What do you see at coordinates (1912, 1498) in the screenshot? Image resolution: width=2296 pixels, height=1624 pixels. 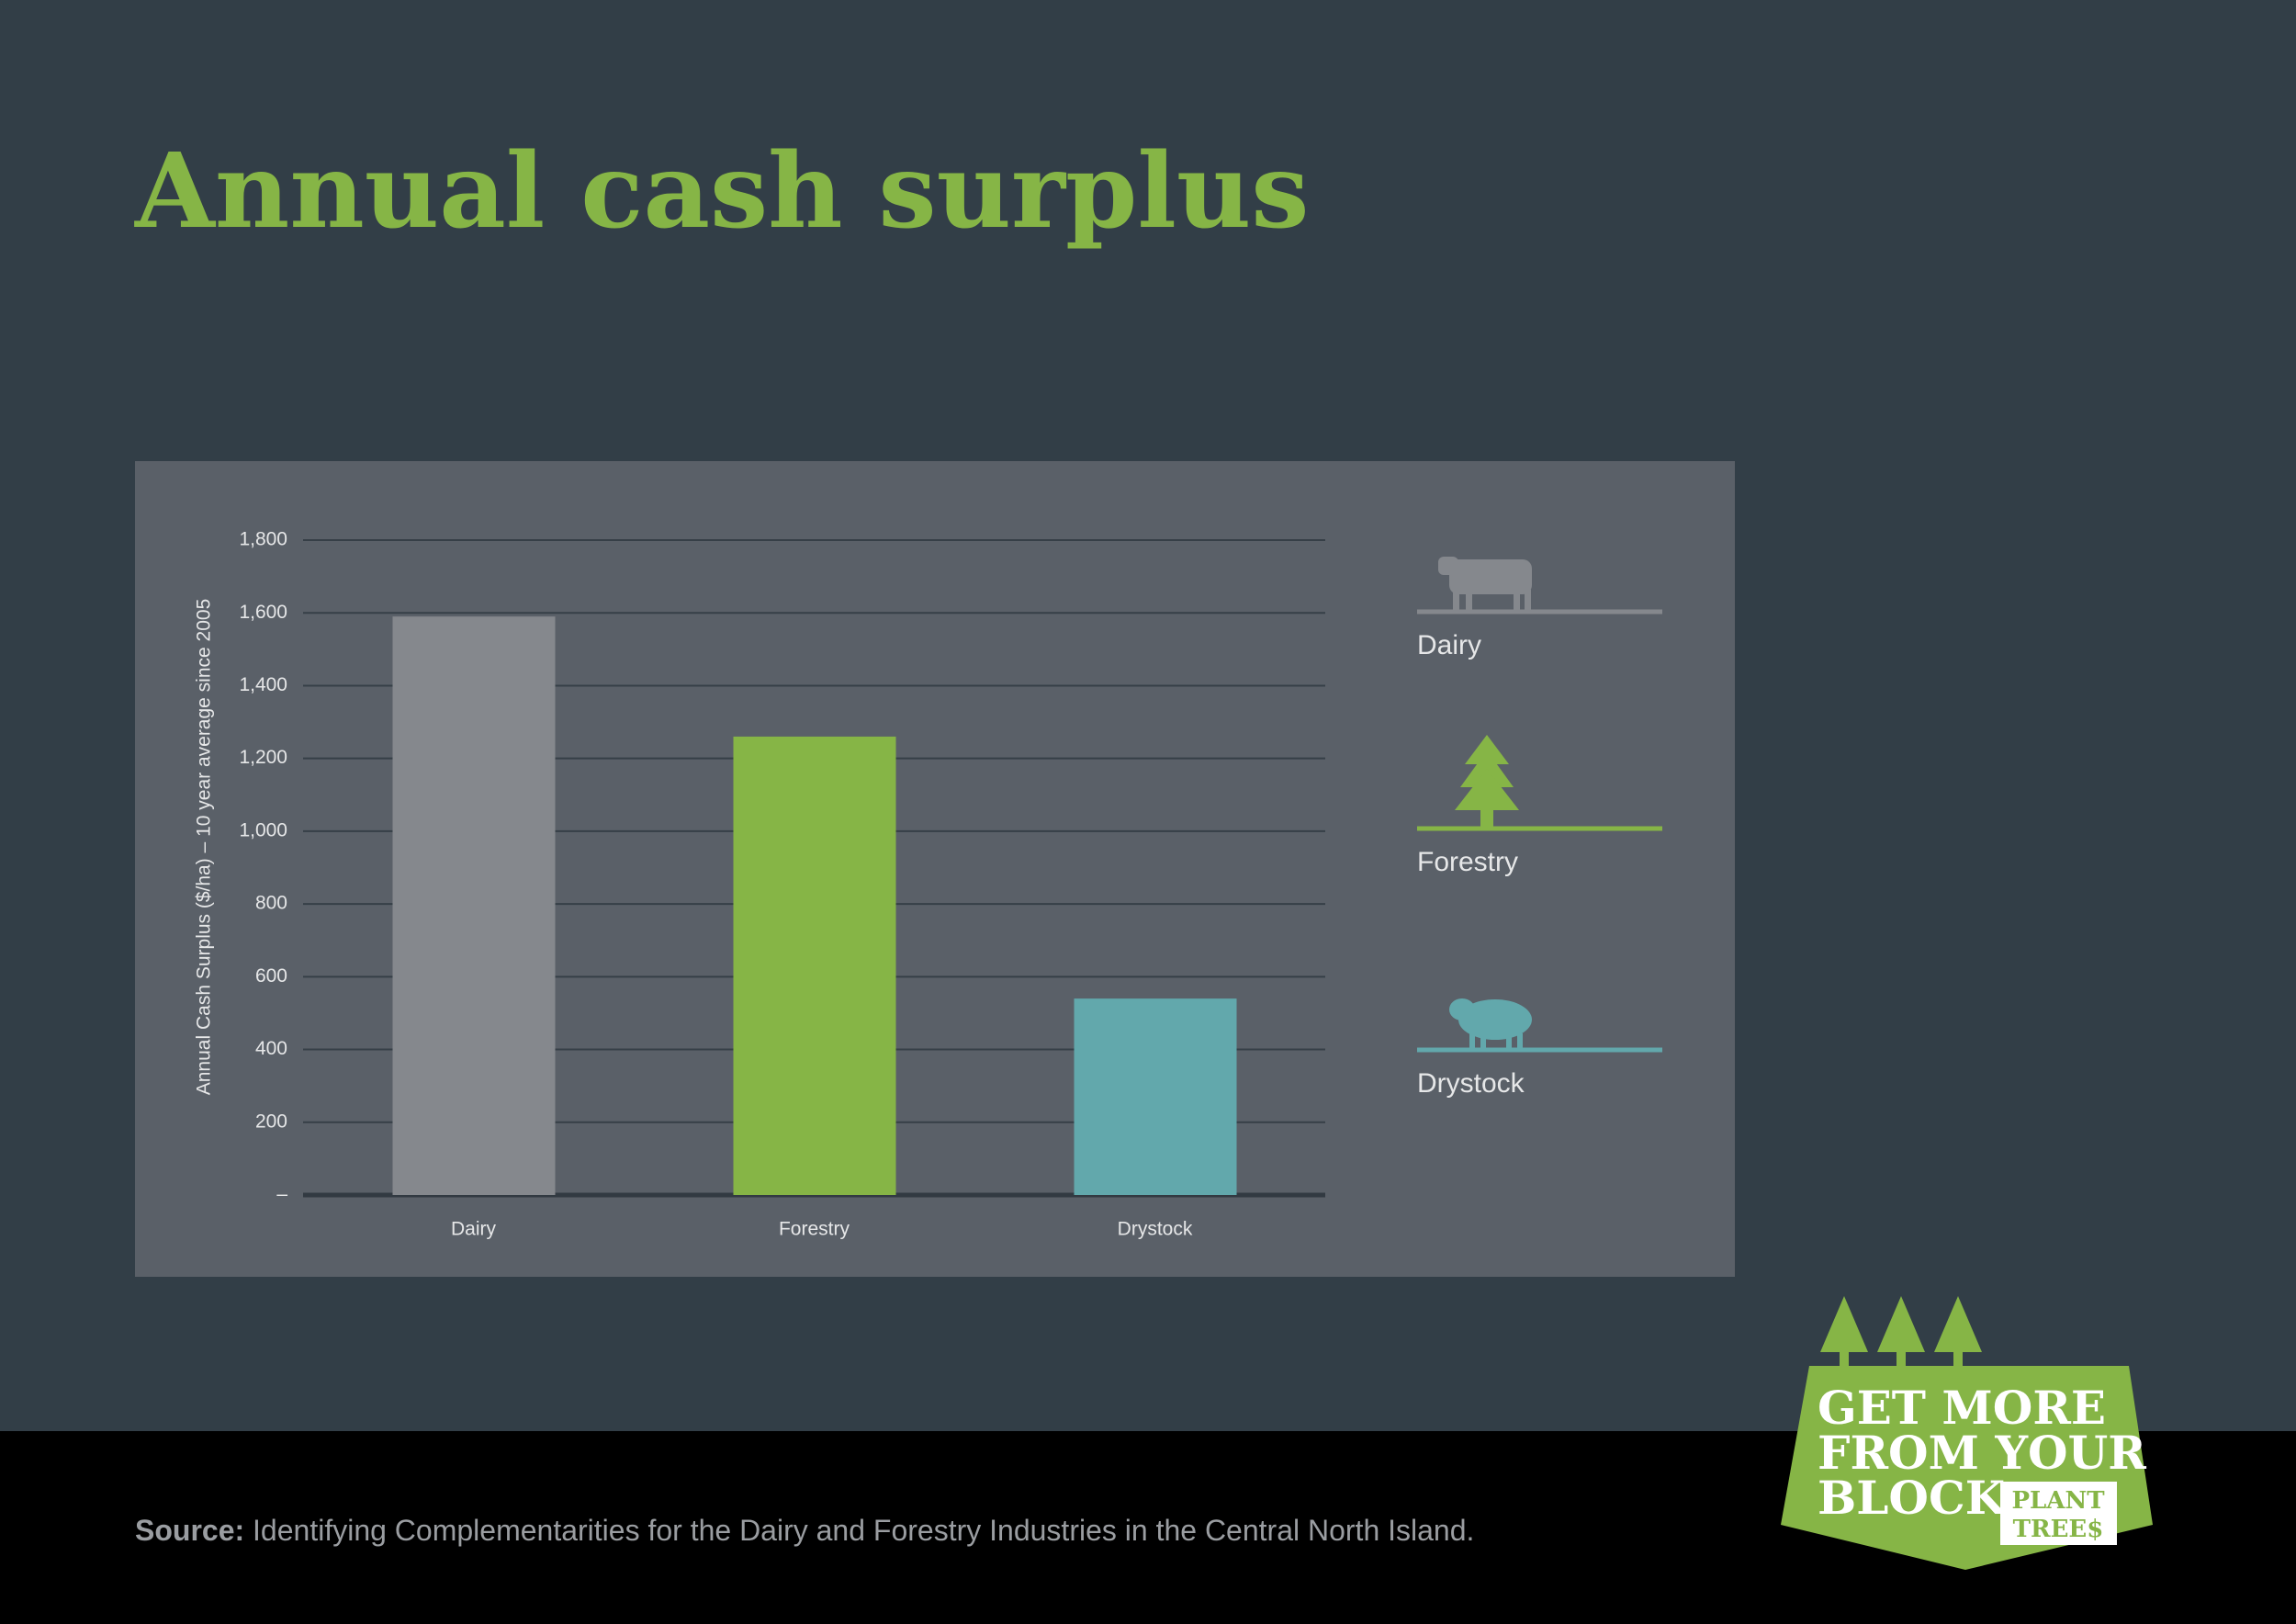 I see `logo-line: BLOCK` at bounding box center [1912, 1498].